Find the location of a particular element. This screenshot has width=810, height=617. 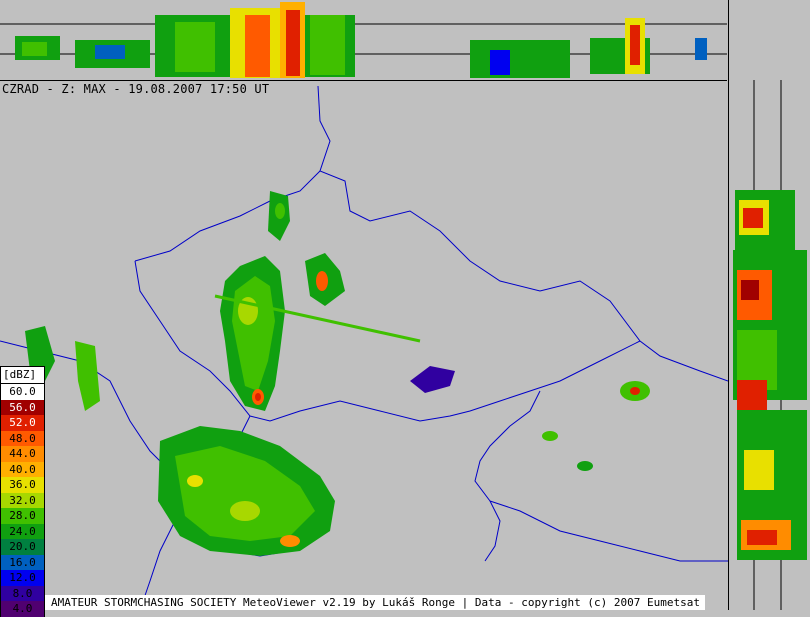

legend-level: 12.0 is located at coordinates (22, 578).